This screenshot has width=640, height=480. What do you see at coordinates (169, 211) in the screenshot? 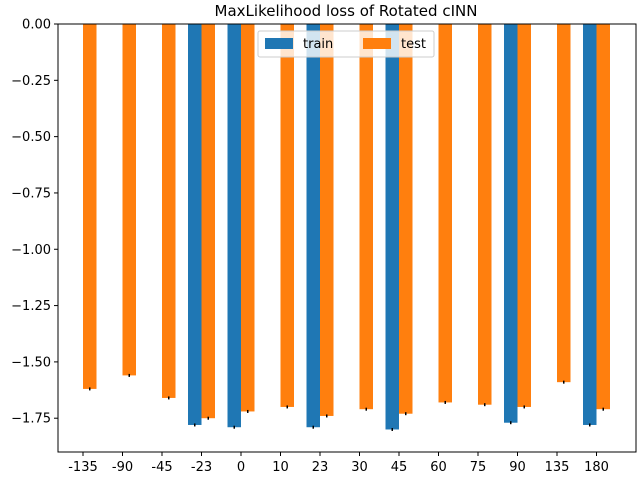
I see `bar-test--45` at bounding box center [169, 211].